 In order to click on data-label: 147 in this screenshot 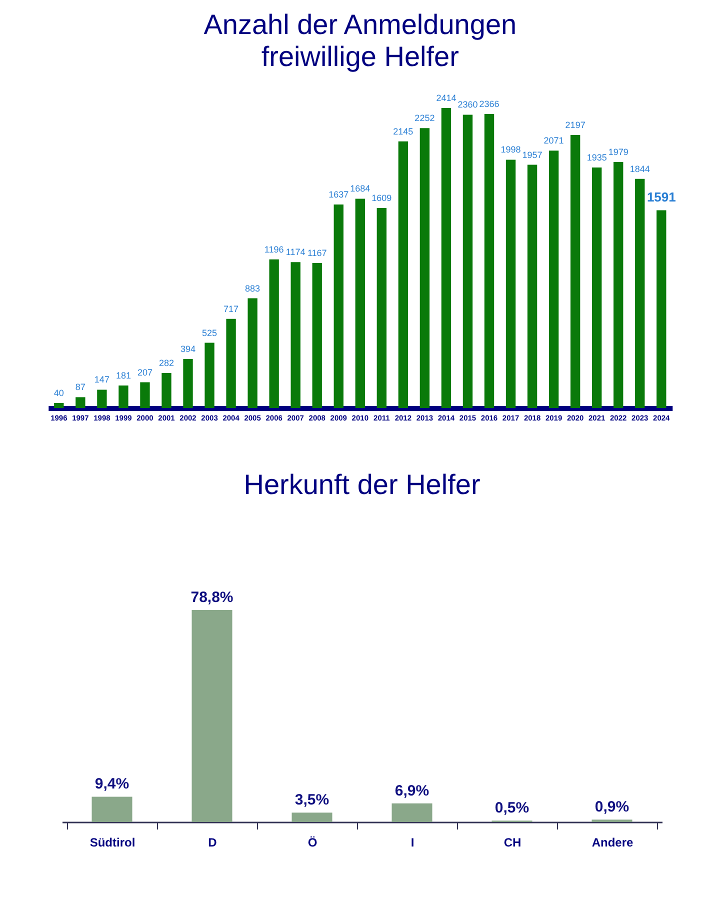, I will do `click(102, 379)`.